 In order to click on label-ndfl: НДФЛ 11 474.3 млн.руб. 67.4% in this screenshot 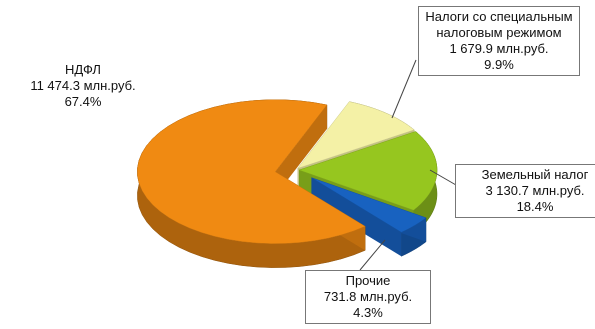, I will do `click(83, 86)`.